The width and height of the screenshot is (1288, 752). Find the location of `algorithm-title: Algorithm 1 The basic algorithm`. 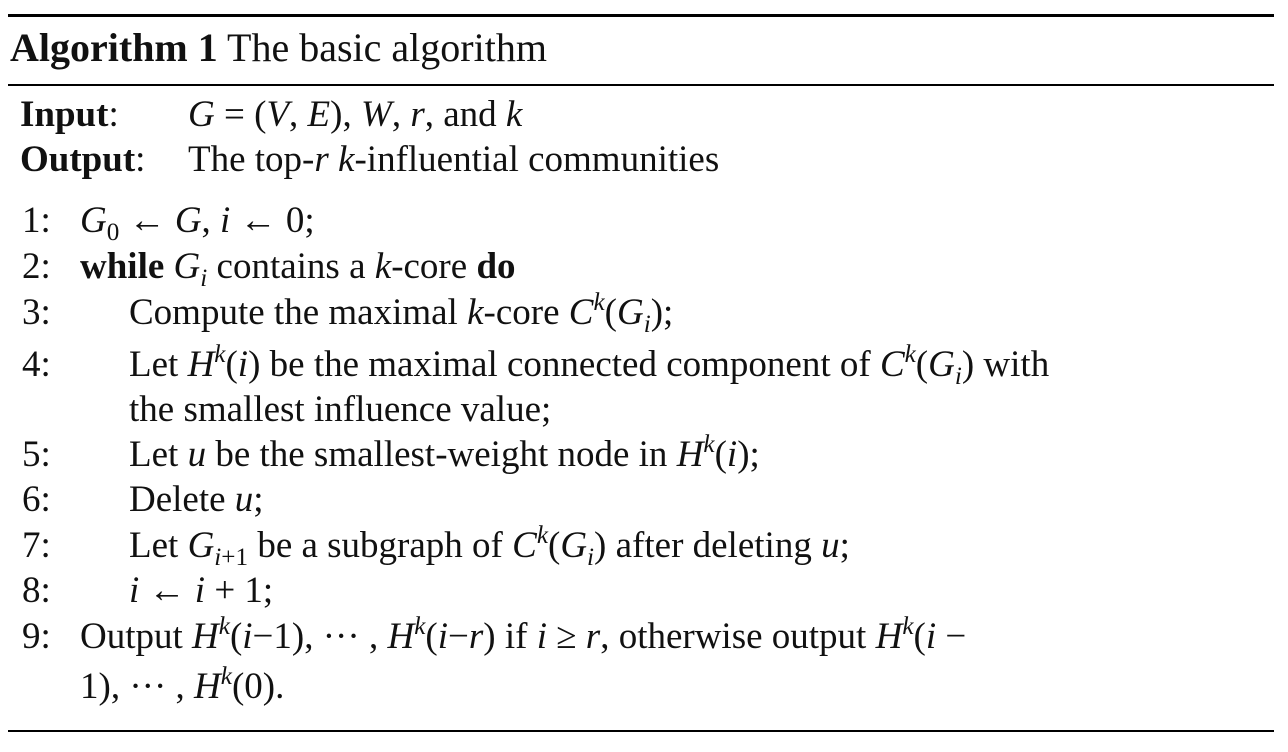

algorithm-title: Algorithm 1 The basic algorithm is located at coordinates (278, 48).